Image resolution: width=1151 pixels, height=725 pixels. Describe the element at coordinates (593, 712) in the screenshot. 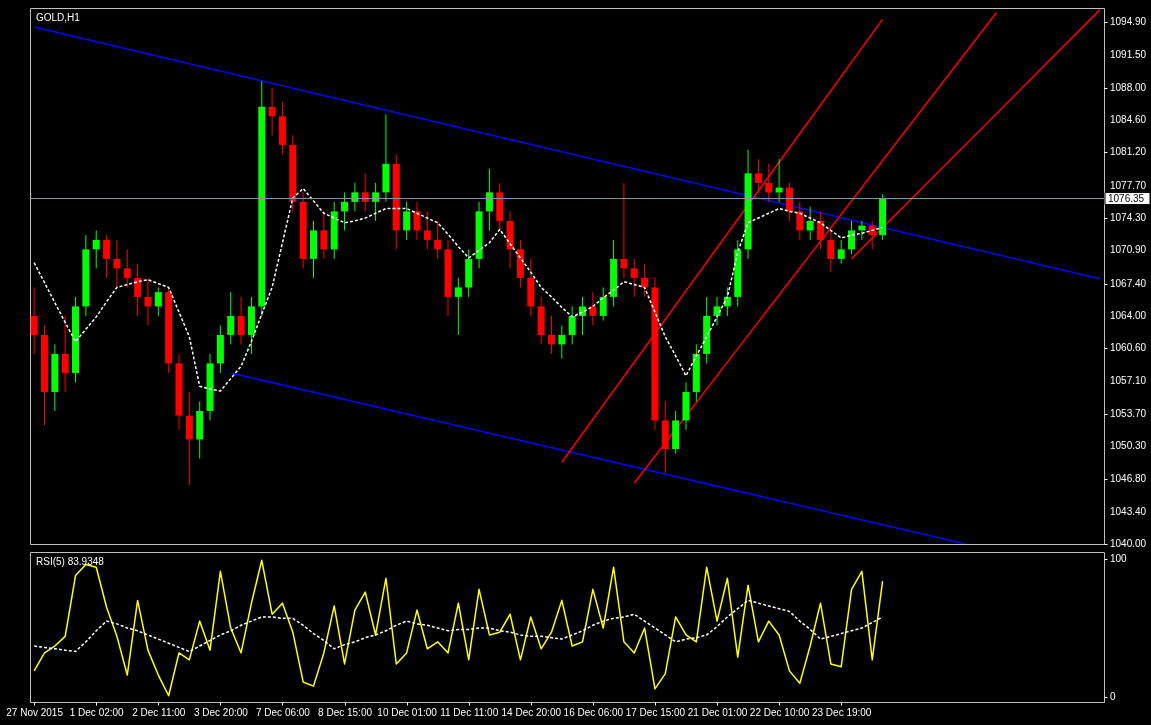

I see `x-tick-label: 16 Dec 06:00` at that location.